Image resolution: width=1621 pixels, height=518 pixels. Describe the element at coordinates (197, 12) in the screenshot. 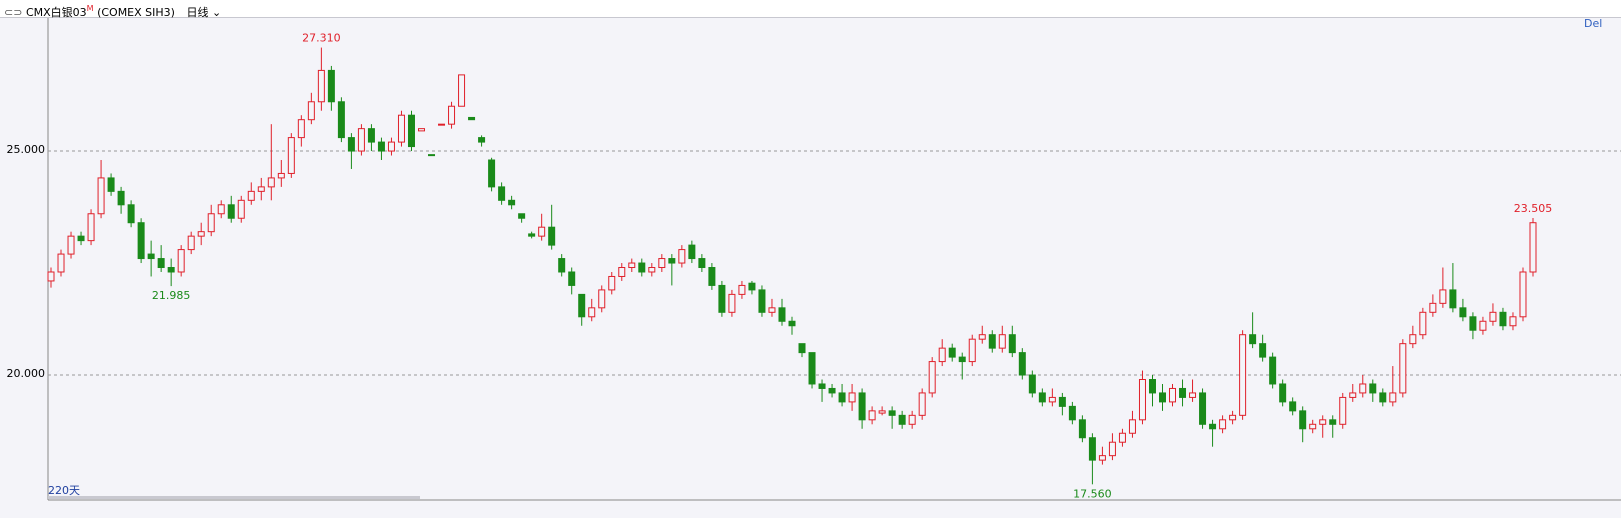

I see `period: 日线` at that location.